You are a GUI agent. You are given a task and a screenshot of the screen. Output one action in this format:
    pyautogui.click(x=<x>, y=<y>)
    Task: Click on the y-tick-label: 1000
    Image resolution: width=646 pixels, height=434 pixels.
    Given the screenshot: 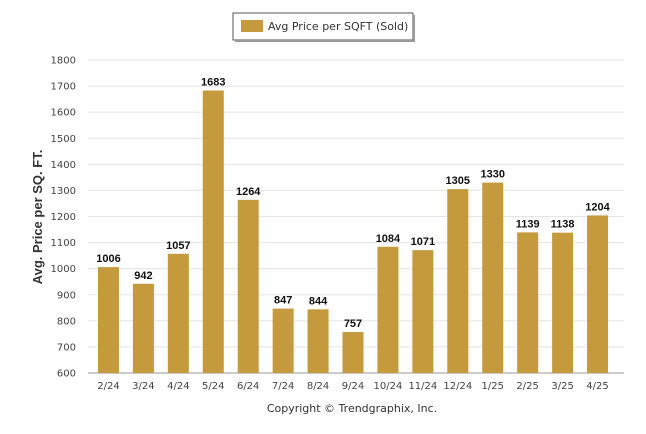 What is the action you would take?
    pyautogui.click(x=63, y=269)
    